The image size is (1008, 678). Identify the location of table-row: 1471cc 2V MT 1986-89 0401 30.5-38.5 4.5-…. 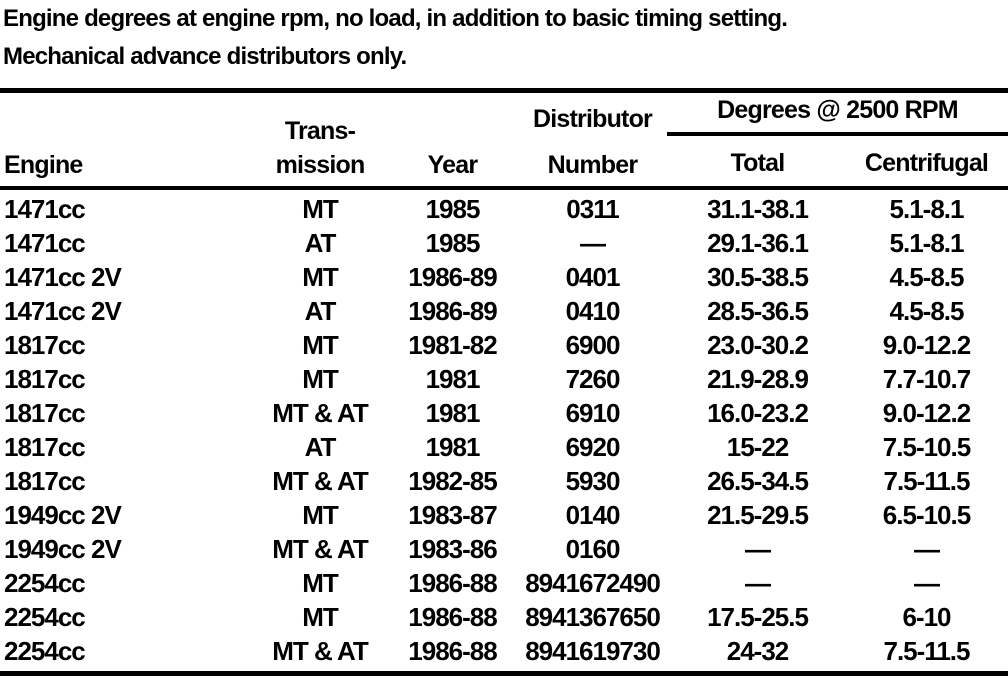
(504, 277).